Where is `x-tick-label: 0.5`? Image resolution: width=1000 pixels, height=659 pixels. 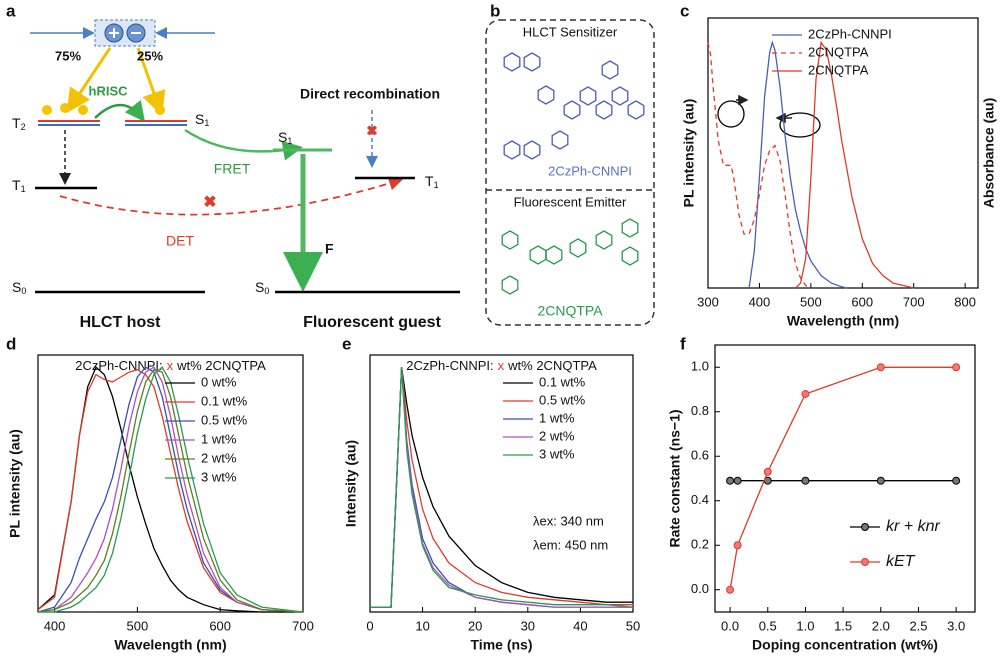 x-tick-label: 0.5 is located at coordinates (768, 625).